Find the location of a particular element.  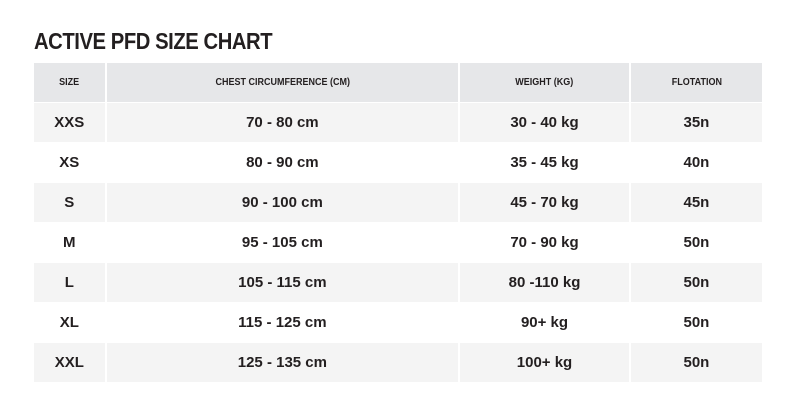

flotation-cell: 40n is located at coordinates (696, 162).